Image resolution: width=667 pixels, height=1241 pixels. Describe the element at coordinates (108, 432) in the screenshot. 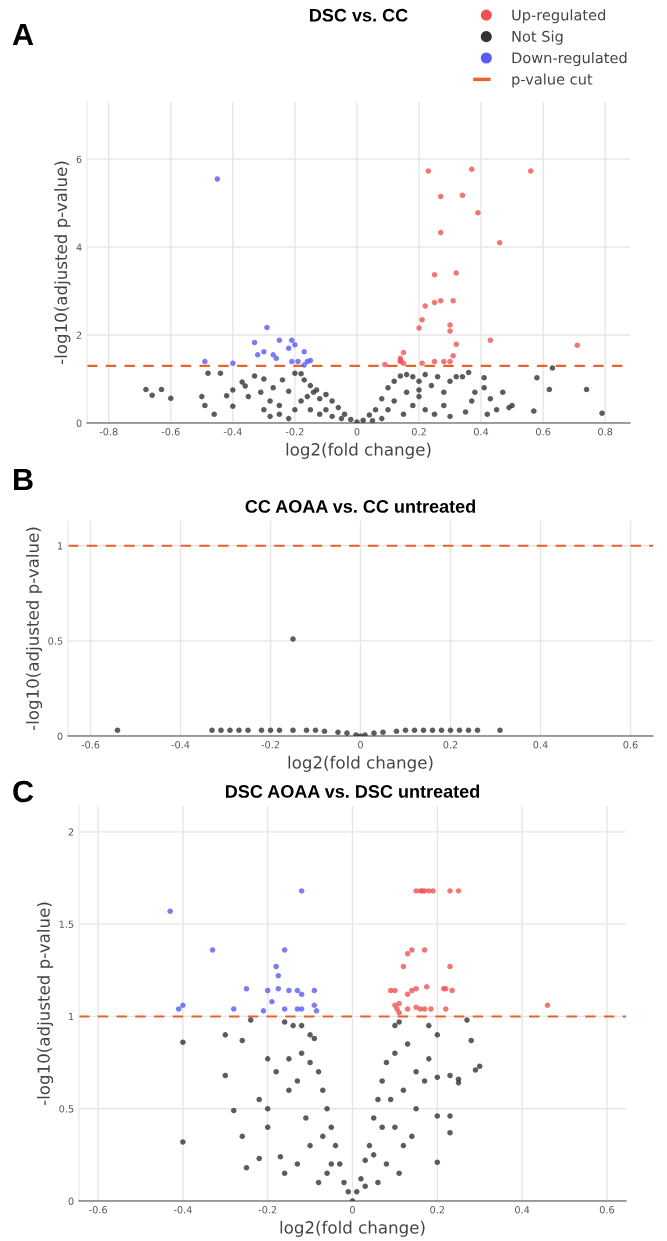

I see `x-tick-label: -0.8` at that location.